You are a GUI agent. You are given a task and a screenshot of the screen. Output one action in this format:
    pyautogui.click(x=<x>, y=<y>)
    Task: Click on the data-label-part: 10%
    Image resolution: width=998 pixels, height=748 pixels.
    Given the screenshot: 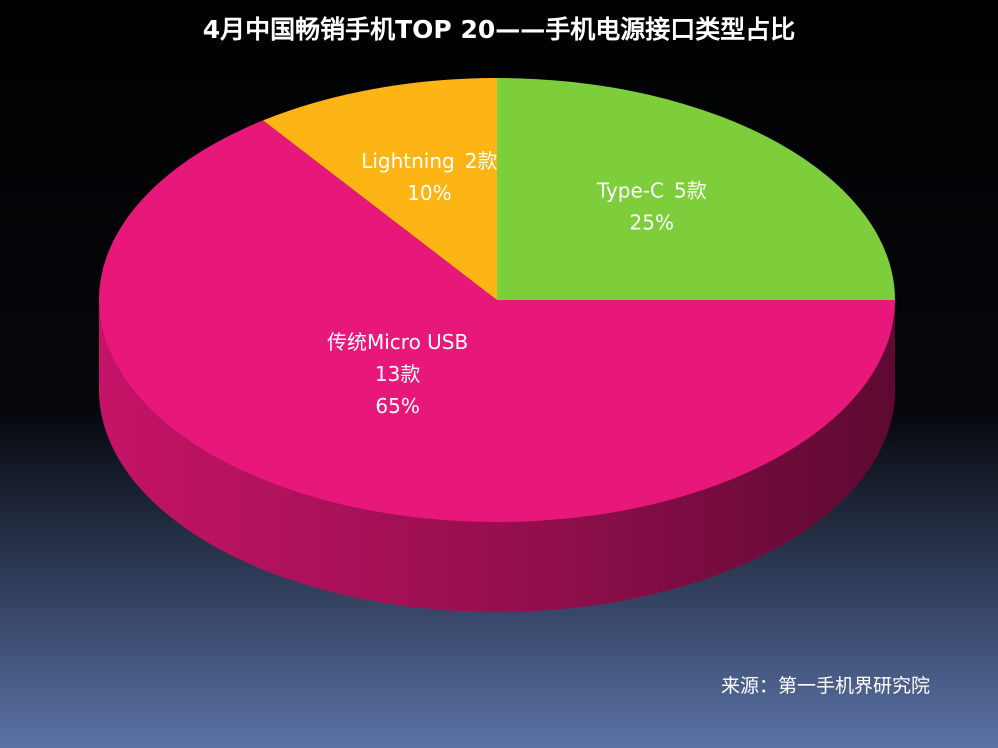 What is the action you would take?
    pyautogui.click(x=429, y=193)
    